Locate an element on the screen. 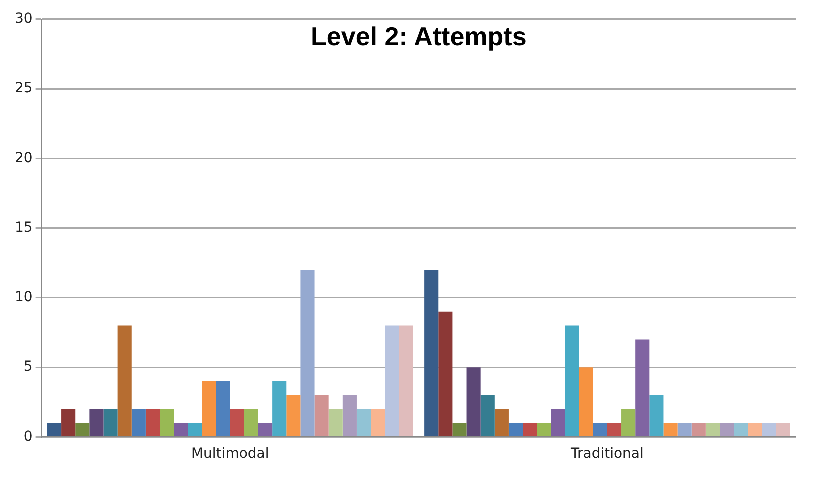  y-tick-label: 15 is located at coordinates (23, 228).